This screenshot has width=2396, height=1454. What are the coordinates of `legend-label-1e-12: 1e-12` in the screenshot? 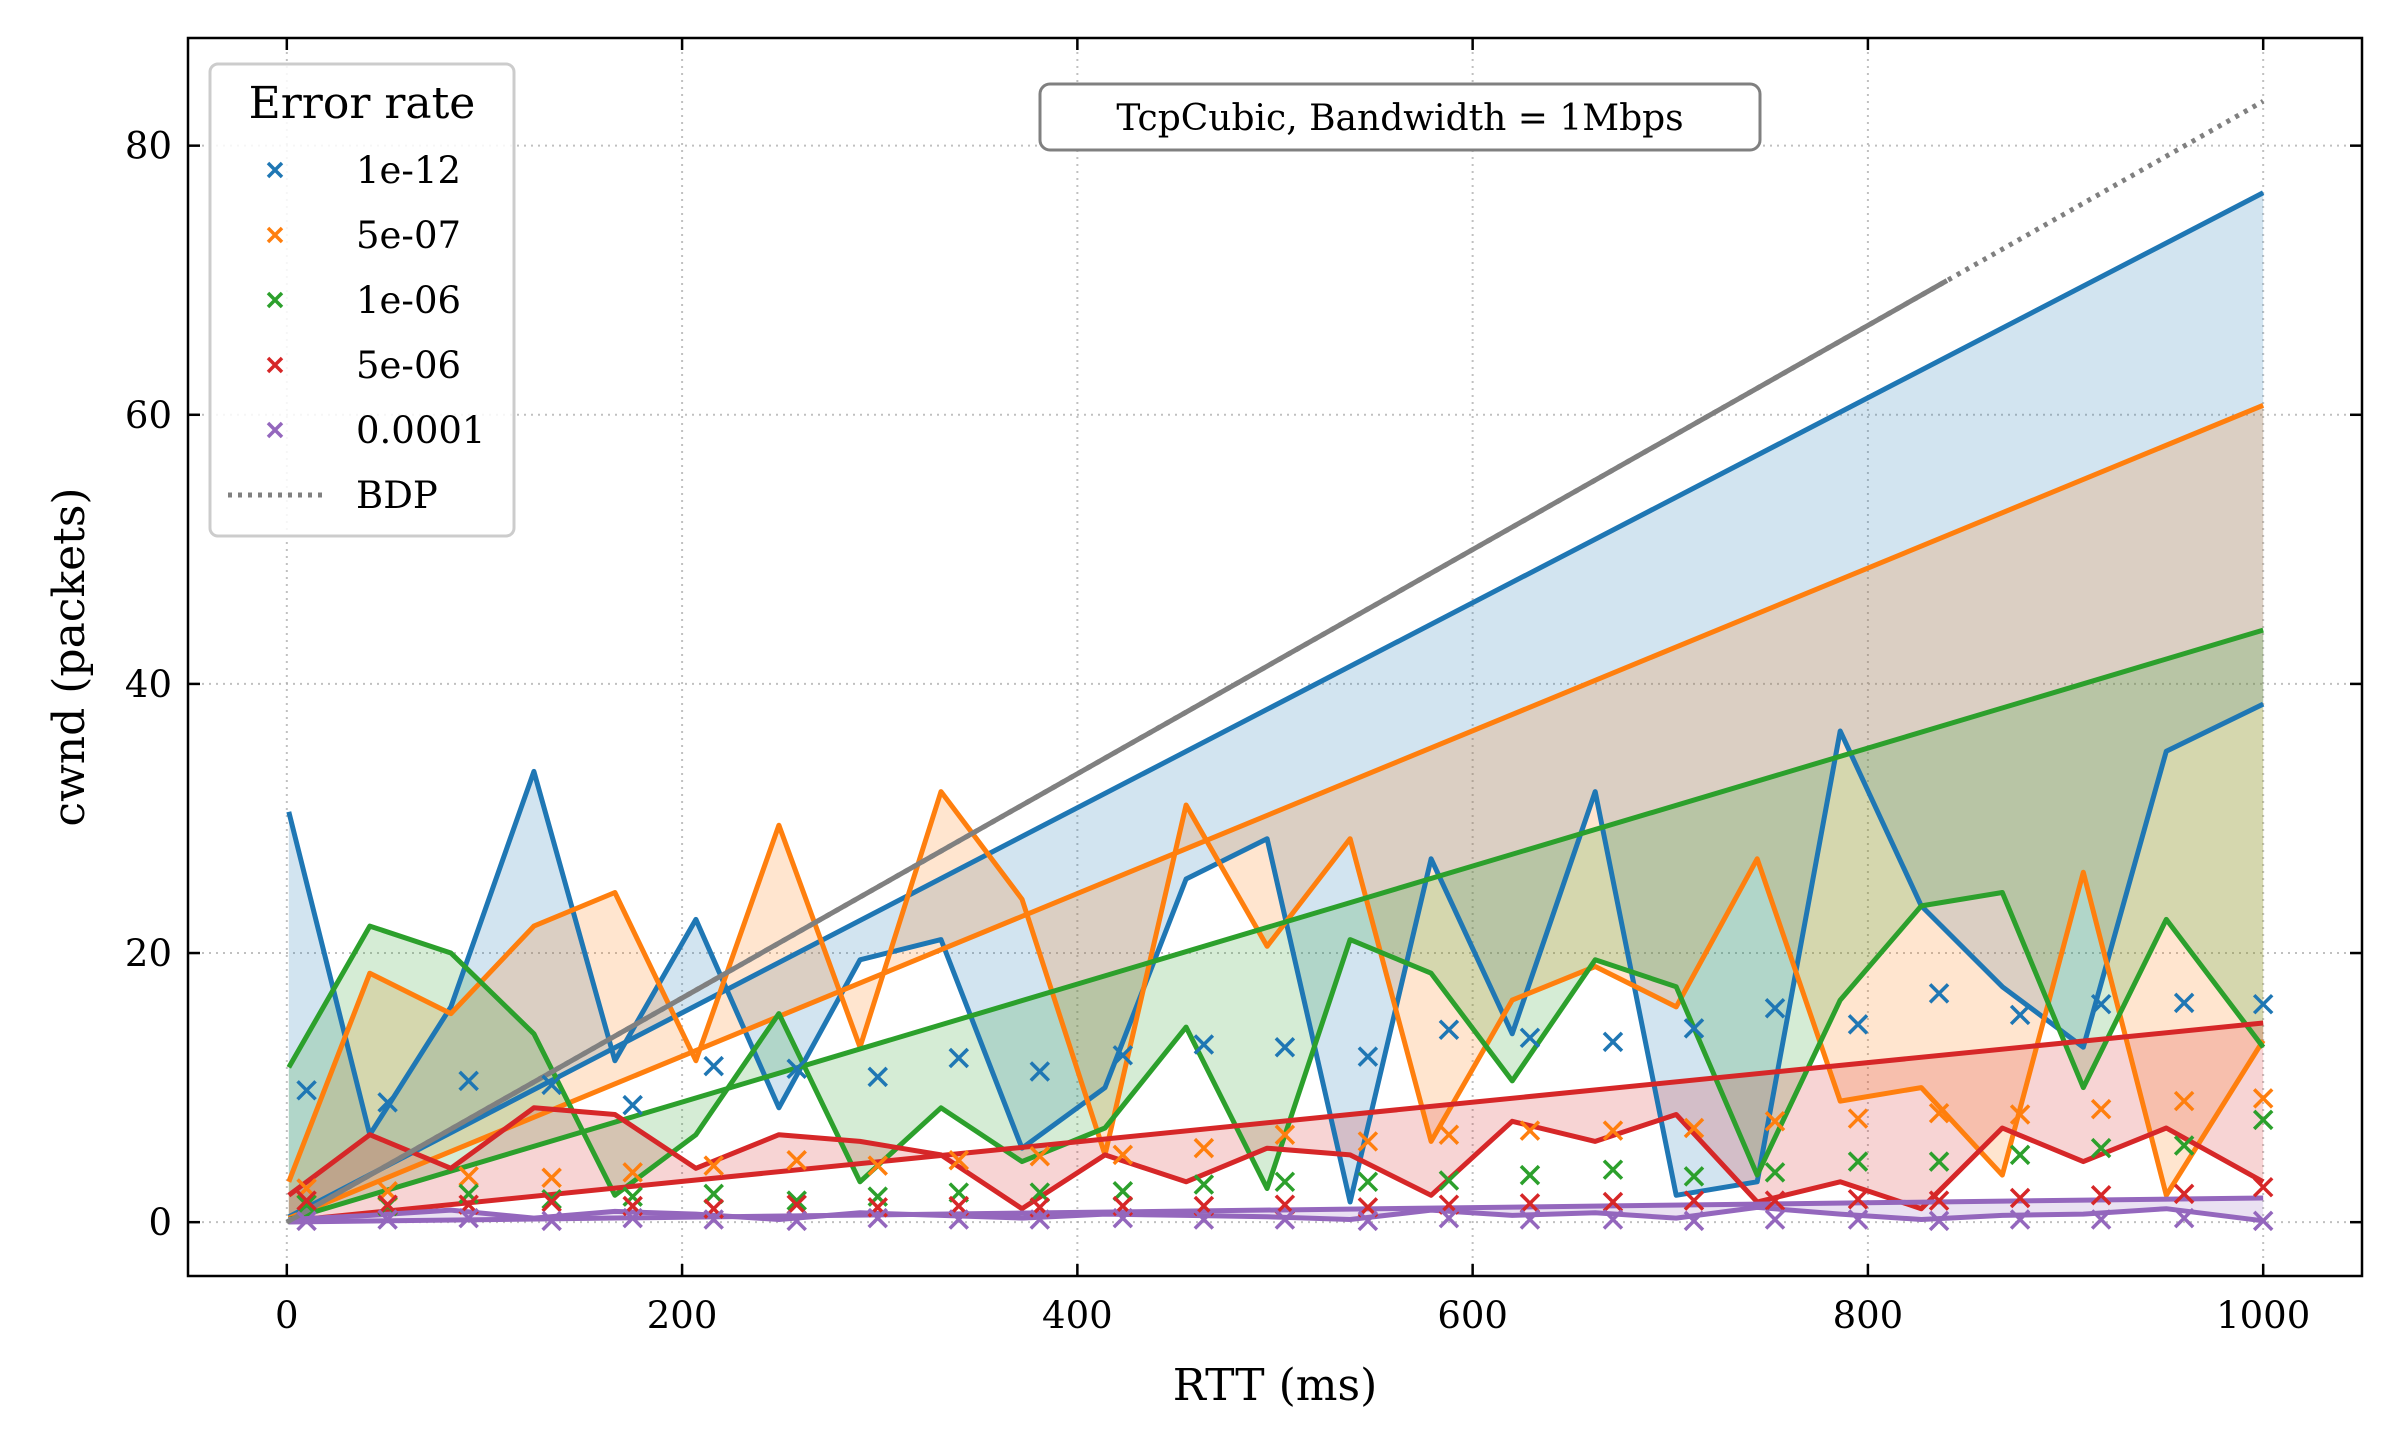 It's located at (408, 170).